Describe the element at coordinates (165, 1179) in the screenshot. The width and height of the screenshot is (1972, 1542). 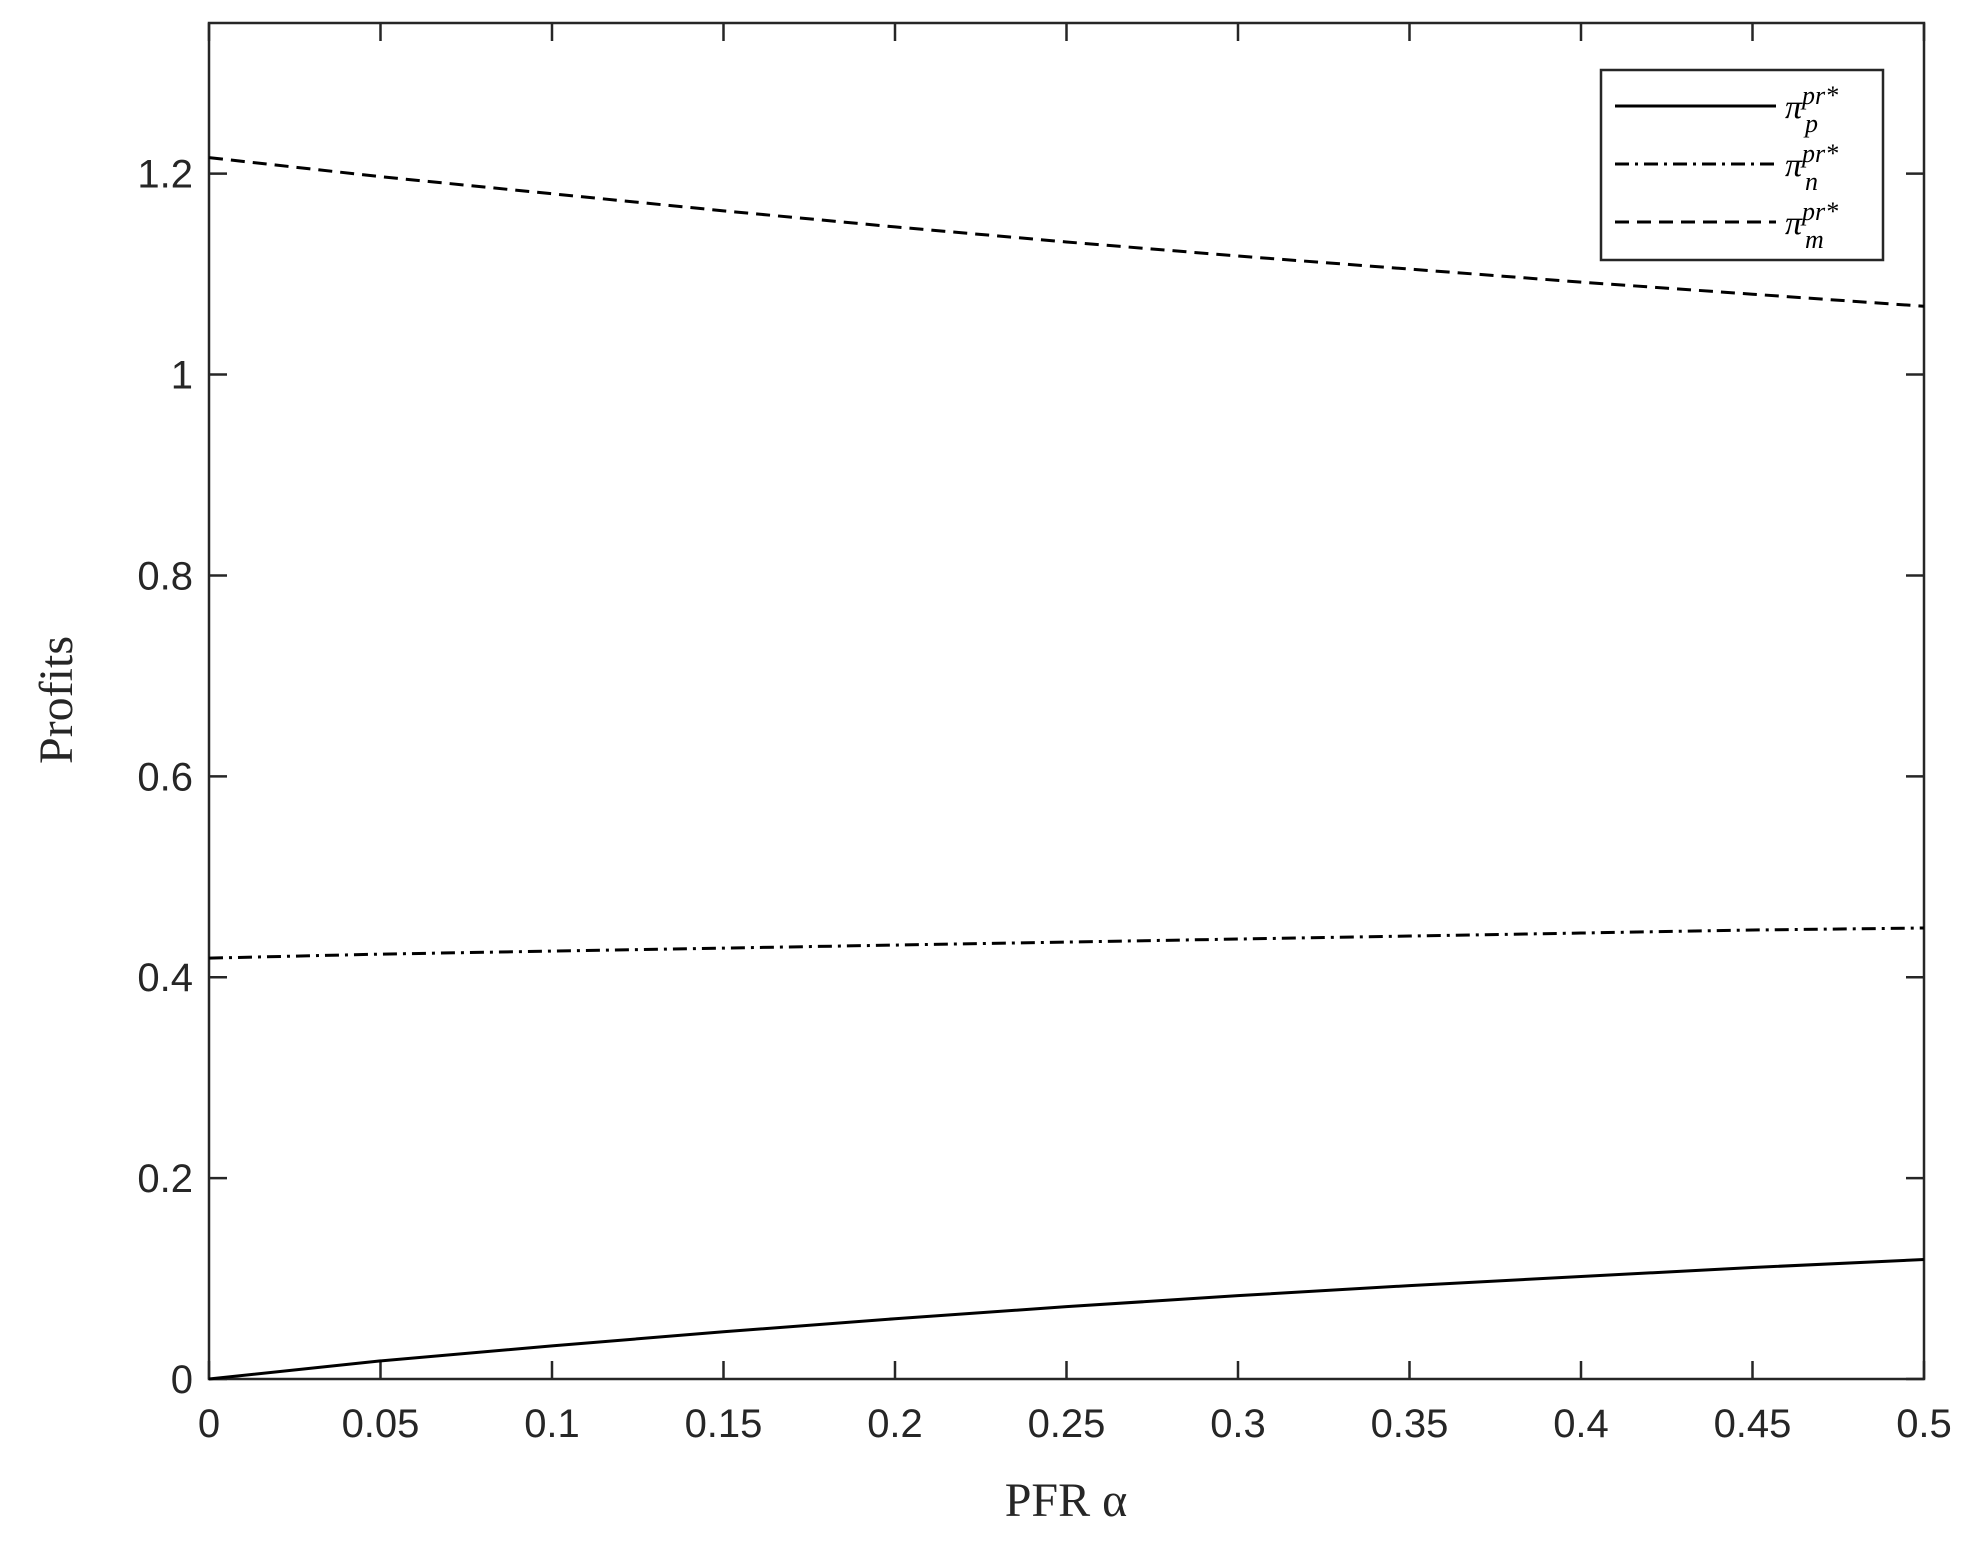
I see `y-tick-label: 0.2` at that location.